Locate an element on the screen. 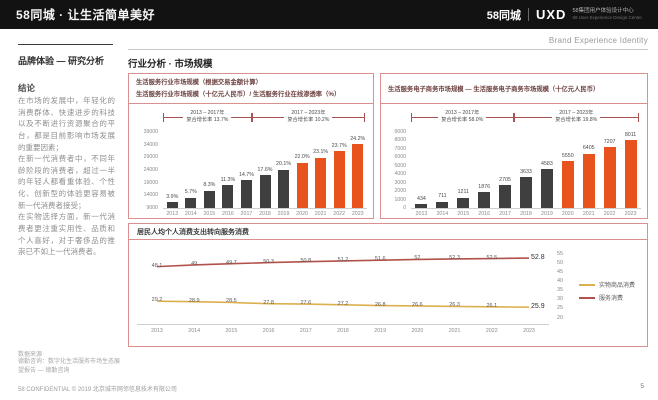  point-value-label: 27.2 is located at coordinates (343, 303).